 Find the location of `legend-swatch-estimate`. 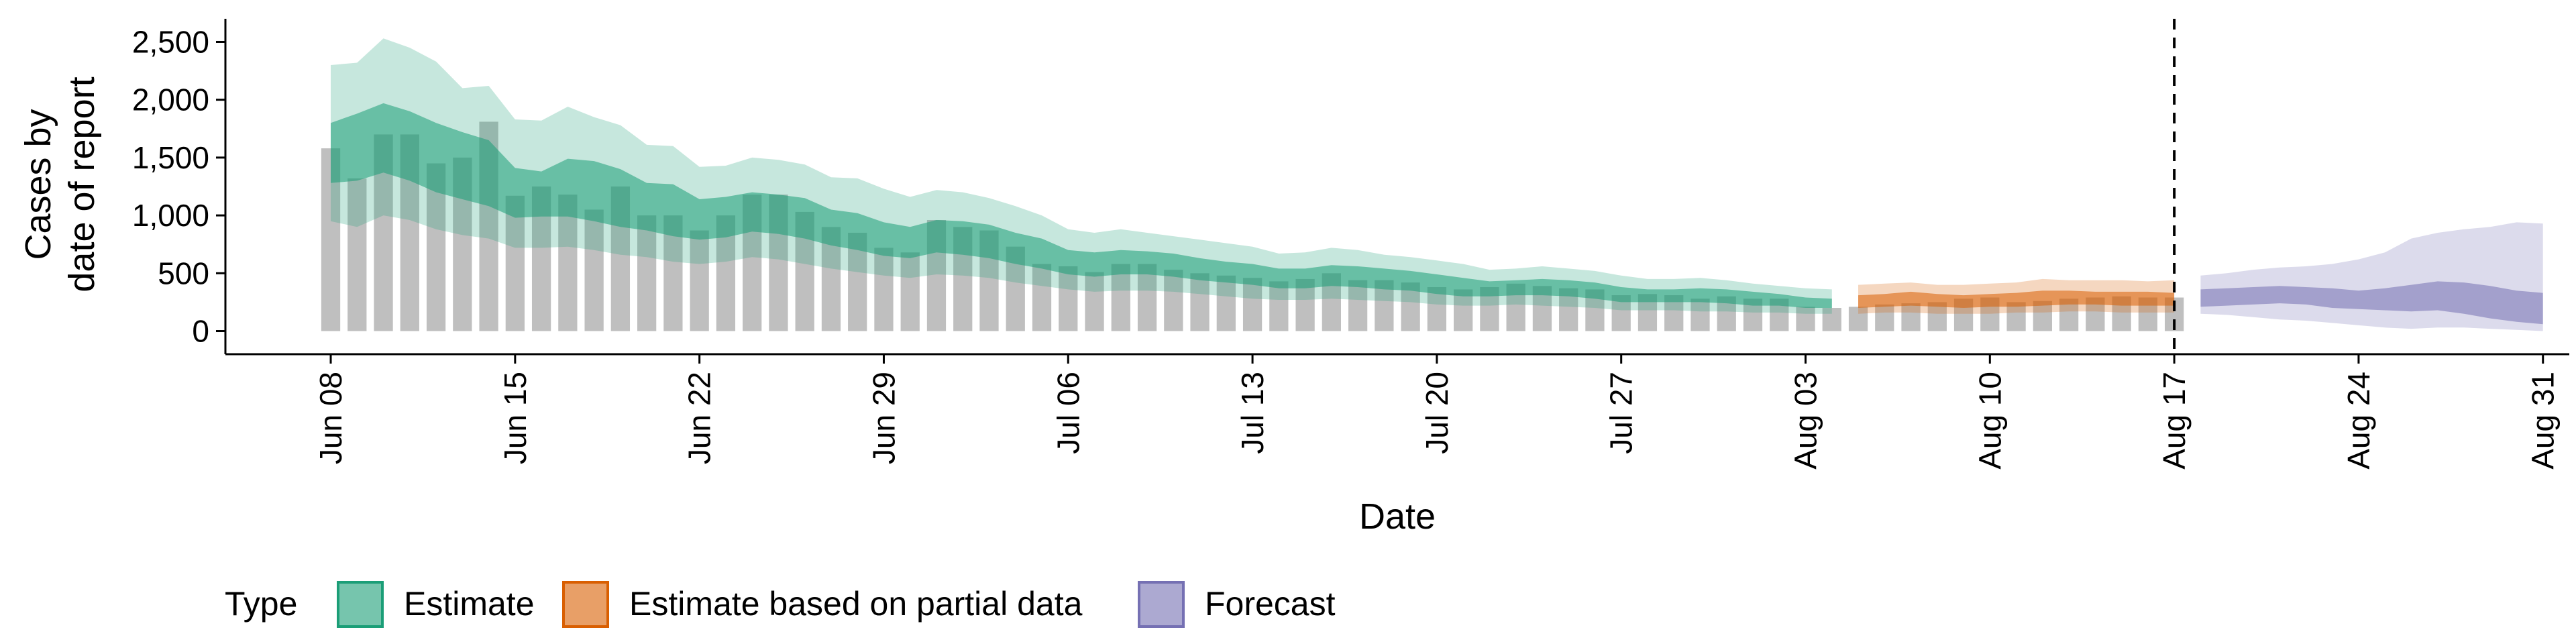

legend-swatch-estimate is located at coordinates (360, 604).